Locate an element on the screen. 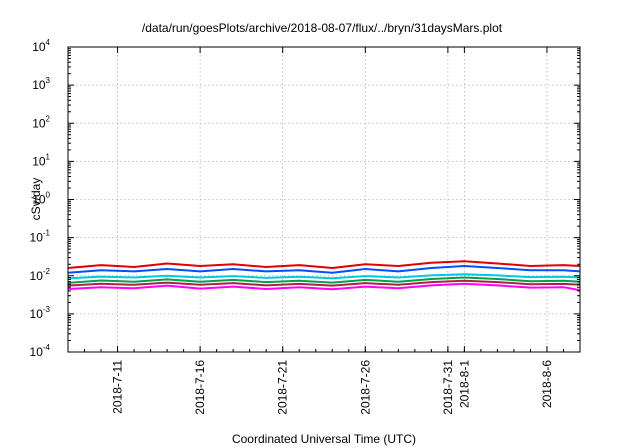  x-tick-label: 2018-7-26 is located at coordinates (365, 387).